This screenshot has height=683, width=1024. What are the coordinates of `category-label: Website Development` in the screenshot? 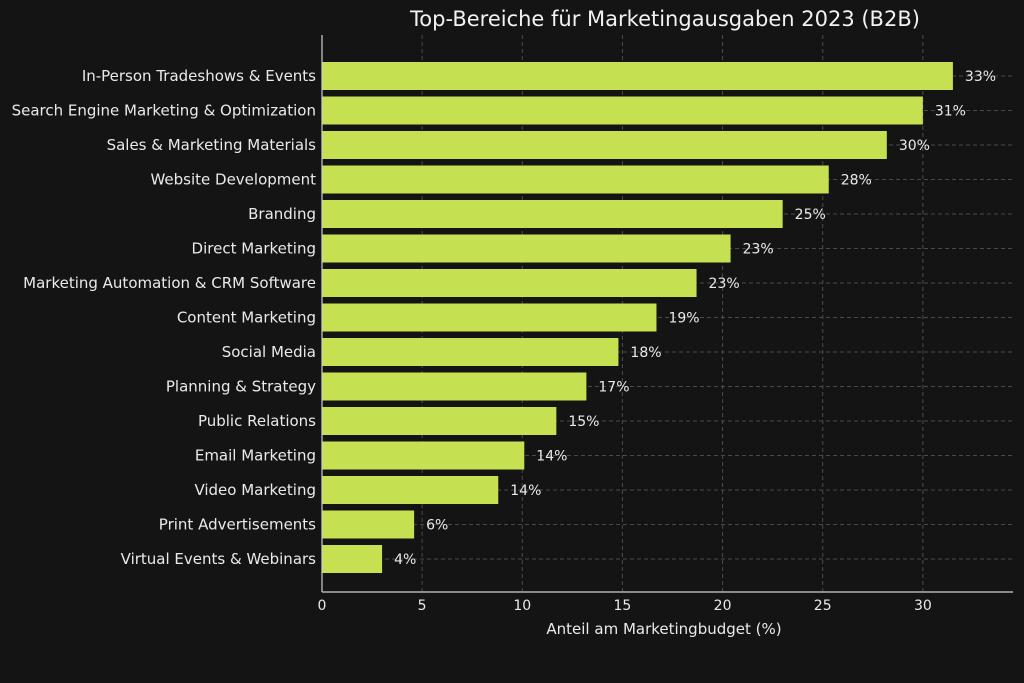 It's located at (233, 180).